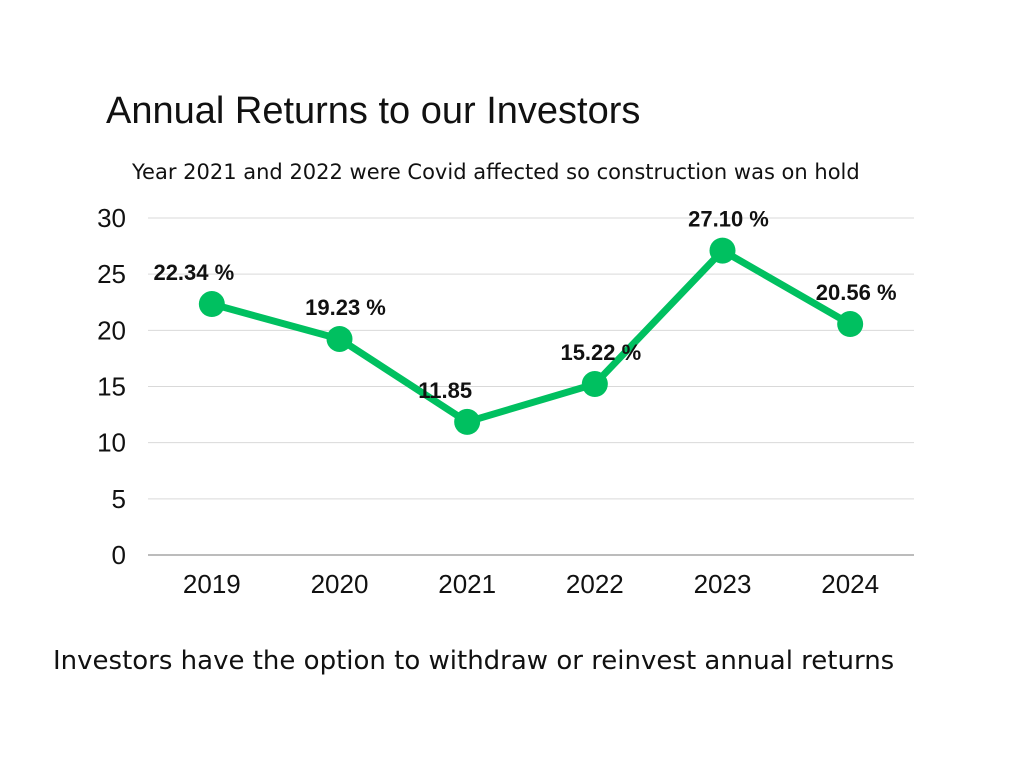  What do you see at coordinates (728, 219) in the screenshot?
I see `data-label: 27.10 %` at bounding box center [728, 219].